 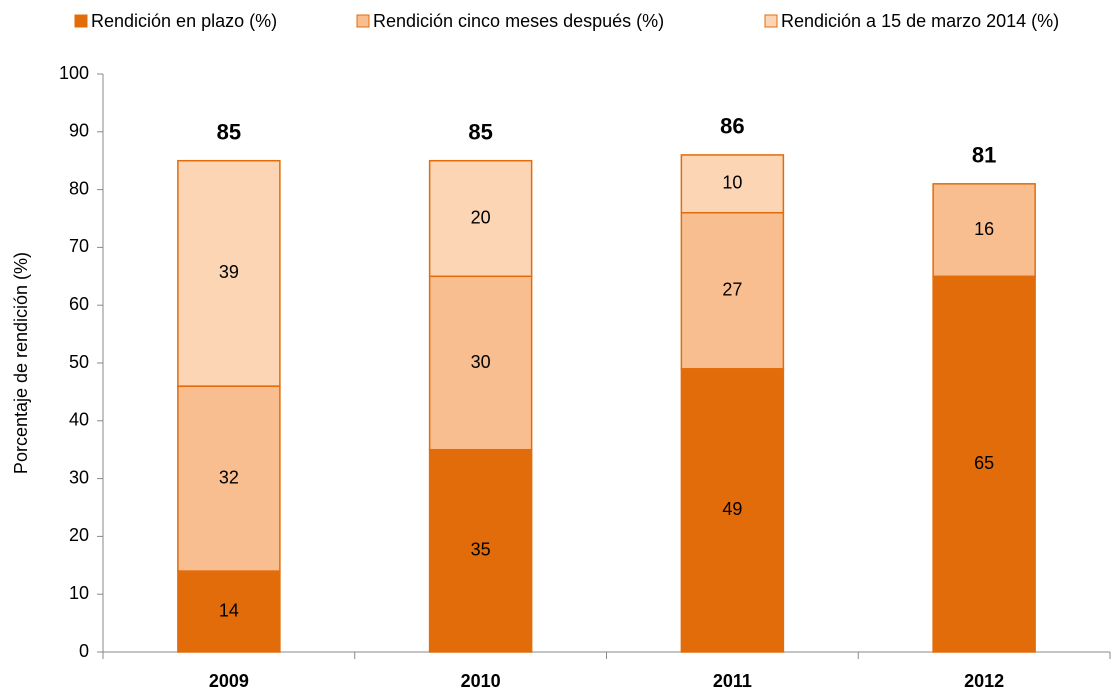 What do you see at coordinates (79, 246) in the screenshot?
I see `y-tick-label: 70` at bounding box center [79, 246].